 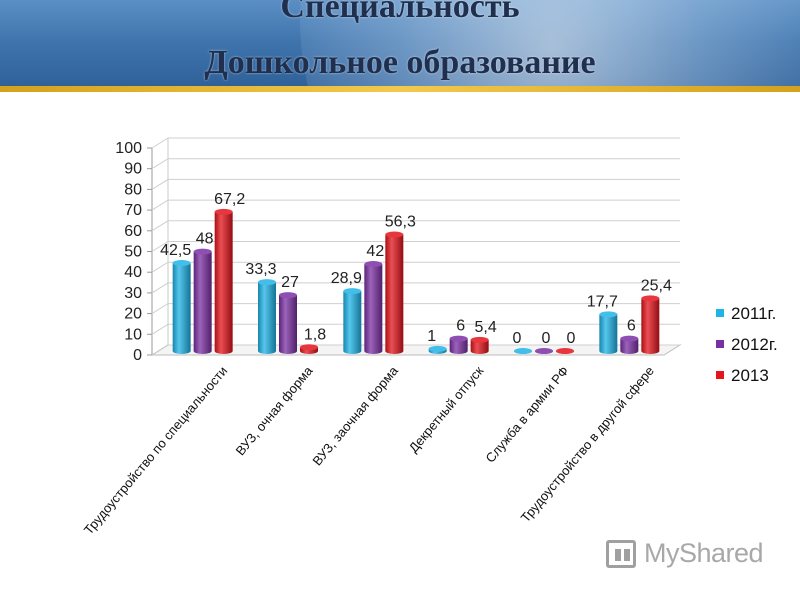 What do you see at coordinates (621, 554) in the screenshot?
I see `presentation-icon` at bounding box center [621, 554].